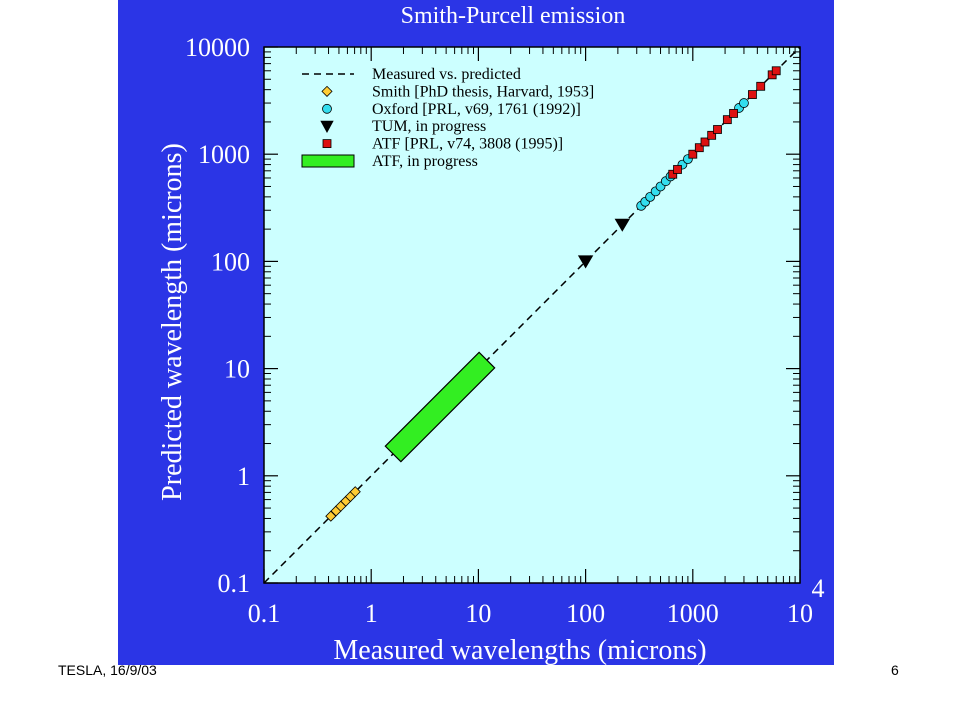 This screenshot has width=960, height=720. Describe the element at coordinates (483, 91) in the screenshot. I see `legend-entry-label: Smith [PhD thesis, Harvard, 1953]` at that location.